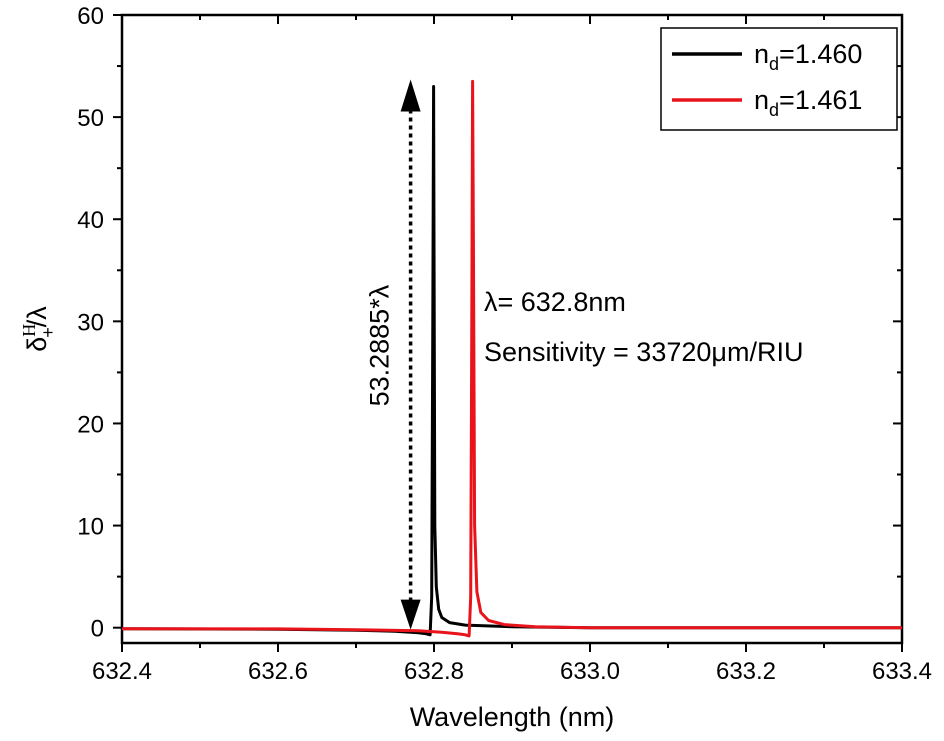 The width and height of the screenshot is (944, 741). Describe the element at coordinates (643, 352) in the screenshot. I see `sensitivity-annotation: Sensitivity = 33720μm/RIU` at that location.